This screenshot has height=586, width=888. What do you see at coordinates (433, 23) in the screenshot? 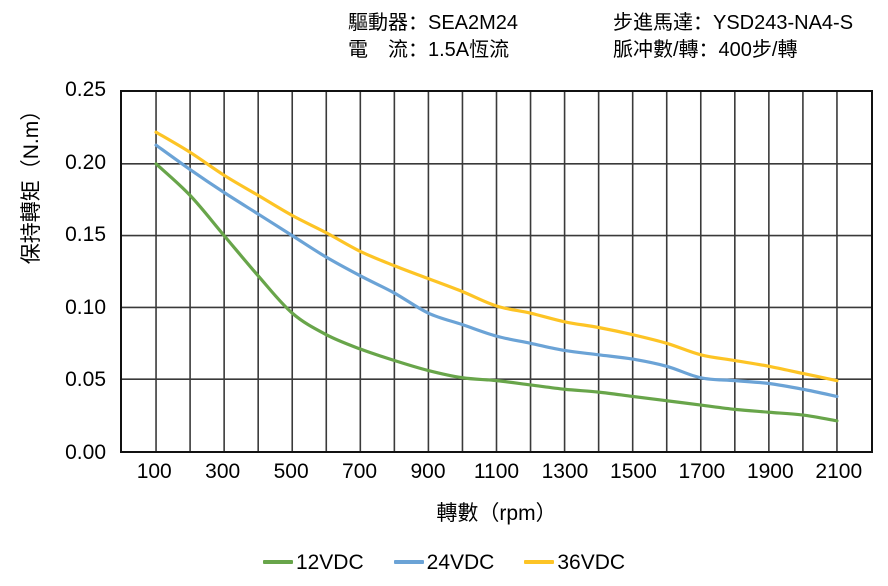
I see `driver-model-text: 驅動器：SEA2M24` at bounding box center [433, 23].